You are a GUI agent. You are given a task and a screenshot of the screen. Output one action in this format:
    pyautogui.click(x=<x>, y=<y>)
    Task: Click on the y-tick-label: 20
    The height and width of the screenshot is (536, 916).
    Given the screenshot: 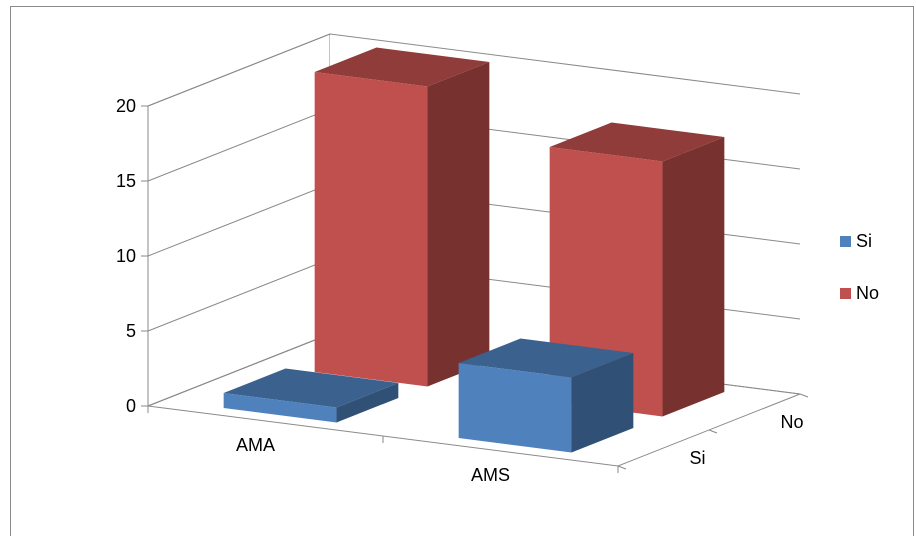 What is the action you would take?
    pyautogui.click(x=126, y=106)
    